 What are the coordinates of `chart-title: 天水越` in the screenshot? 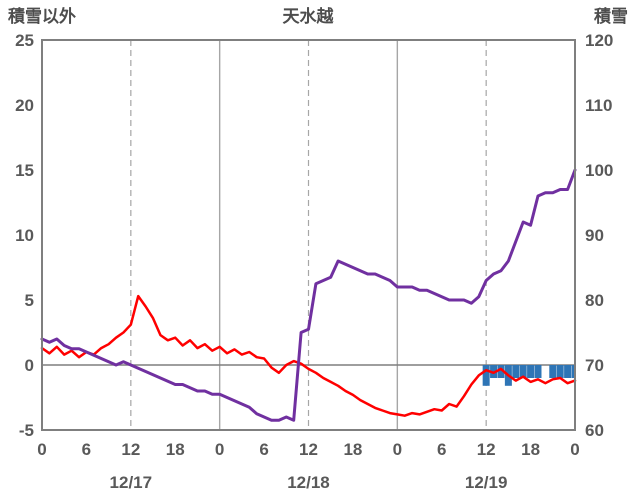 It's located at (309, 16).